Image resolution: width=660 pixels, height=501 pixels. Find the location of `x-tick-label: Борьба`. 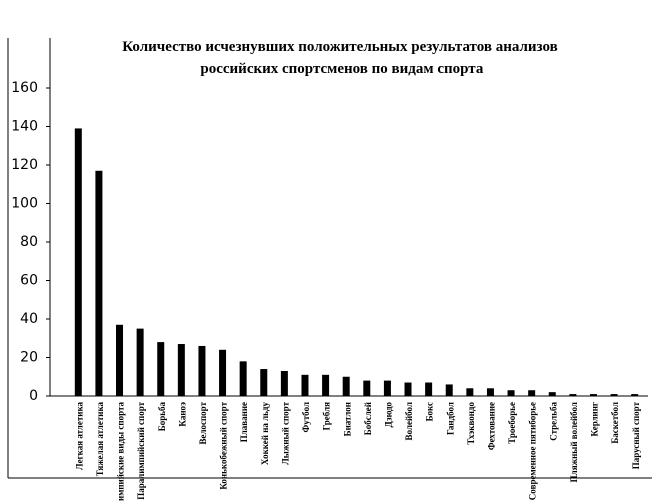

x-tick-label: Борьба is located at coordinates (162, 417).